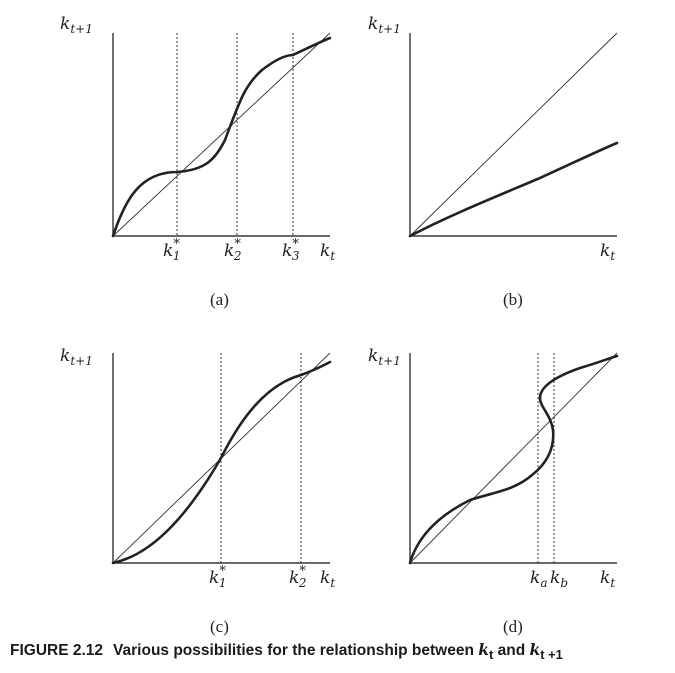  I want to click on panel-c-marker-k2-star: k* 2, so click(297, 577).